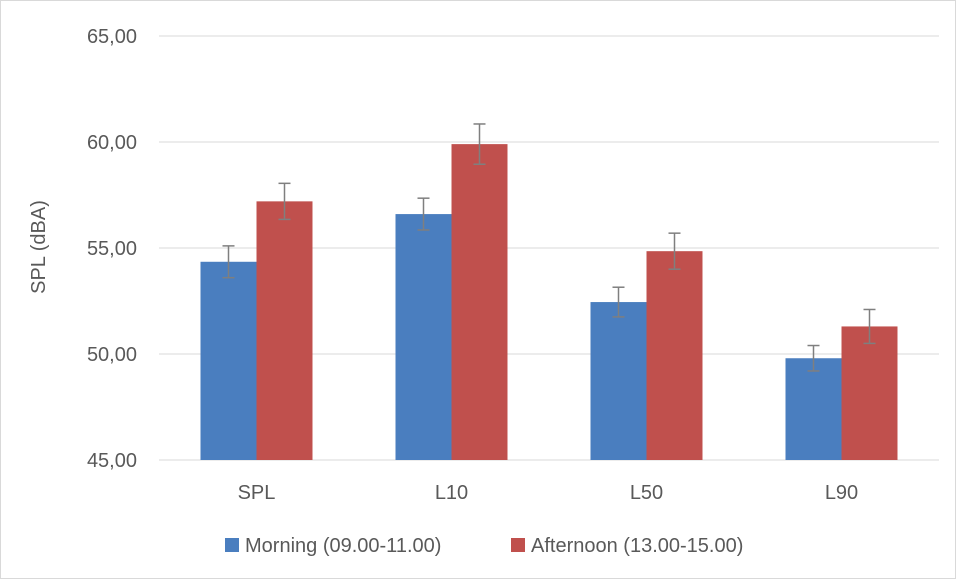  What do you see at coordinates (112, 355) in the screenshot?
I see `y-tick-label: 50,00` at bounding box center [112, 355].